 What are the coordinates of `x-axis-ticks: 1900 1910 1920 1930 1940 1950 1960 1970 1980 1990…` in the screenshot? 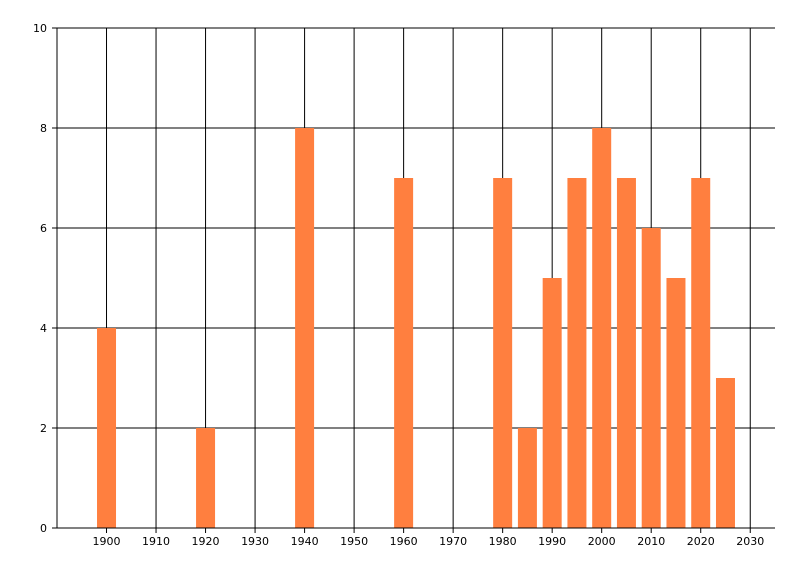 It's located at (428, 538).